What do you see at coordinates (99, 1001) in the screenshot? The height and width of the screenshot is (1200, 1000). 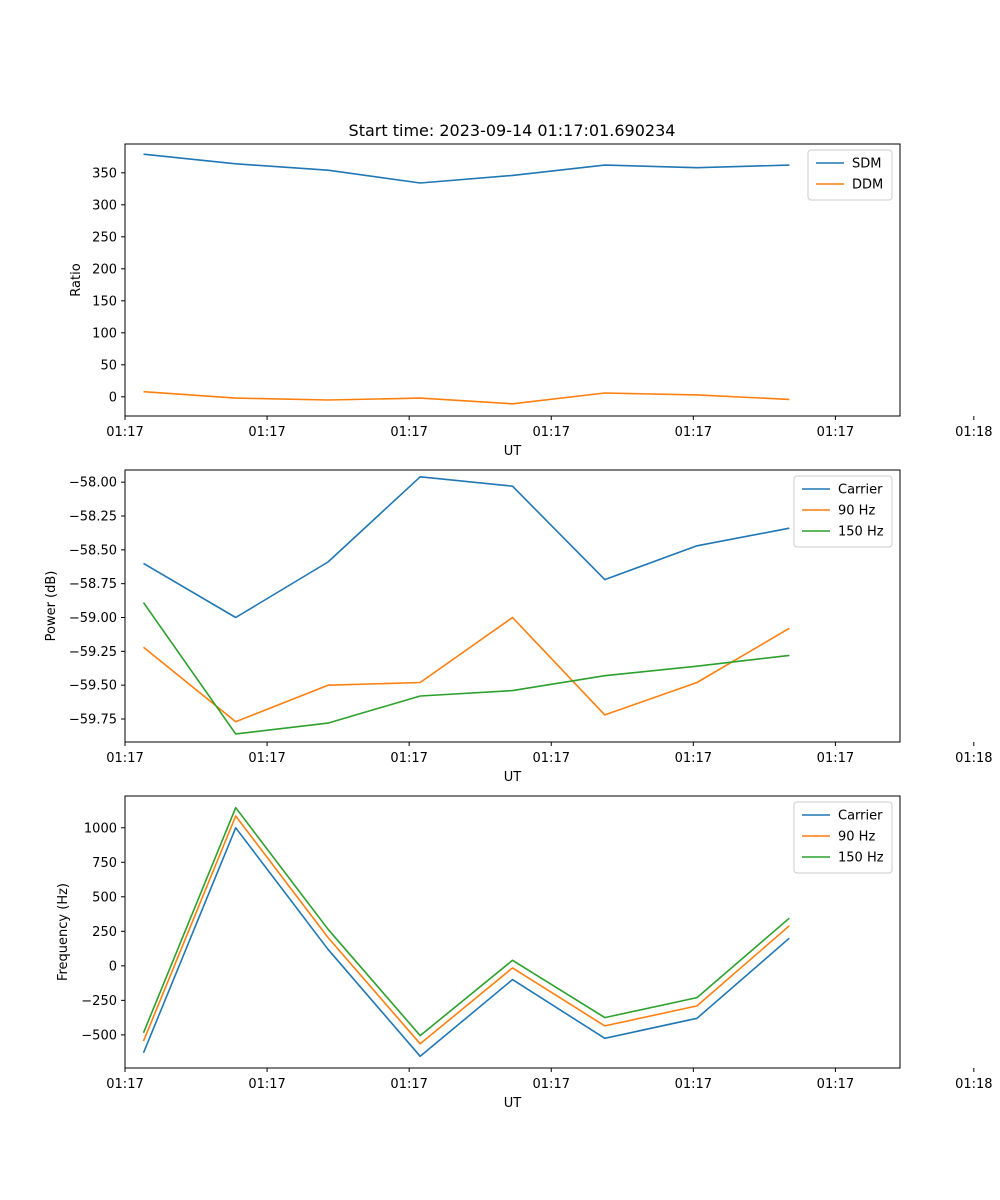 I see `y-tick-label: −250` at bounding box center [99, 1001].